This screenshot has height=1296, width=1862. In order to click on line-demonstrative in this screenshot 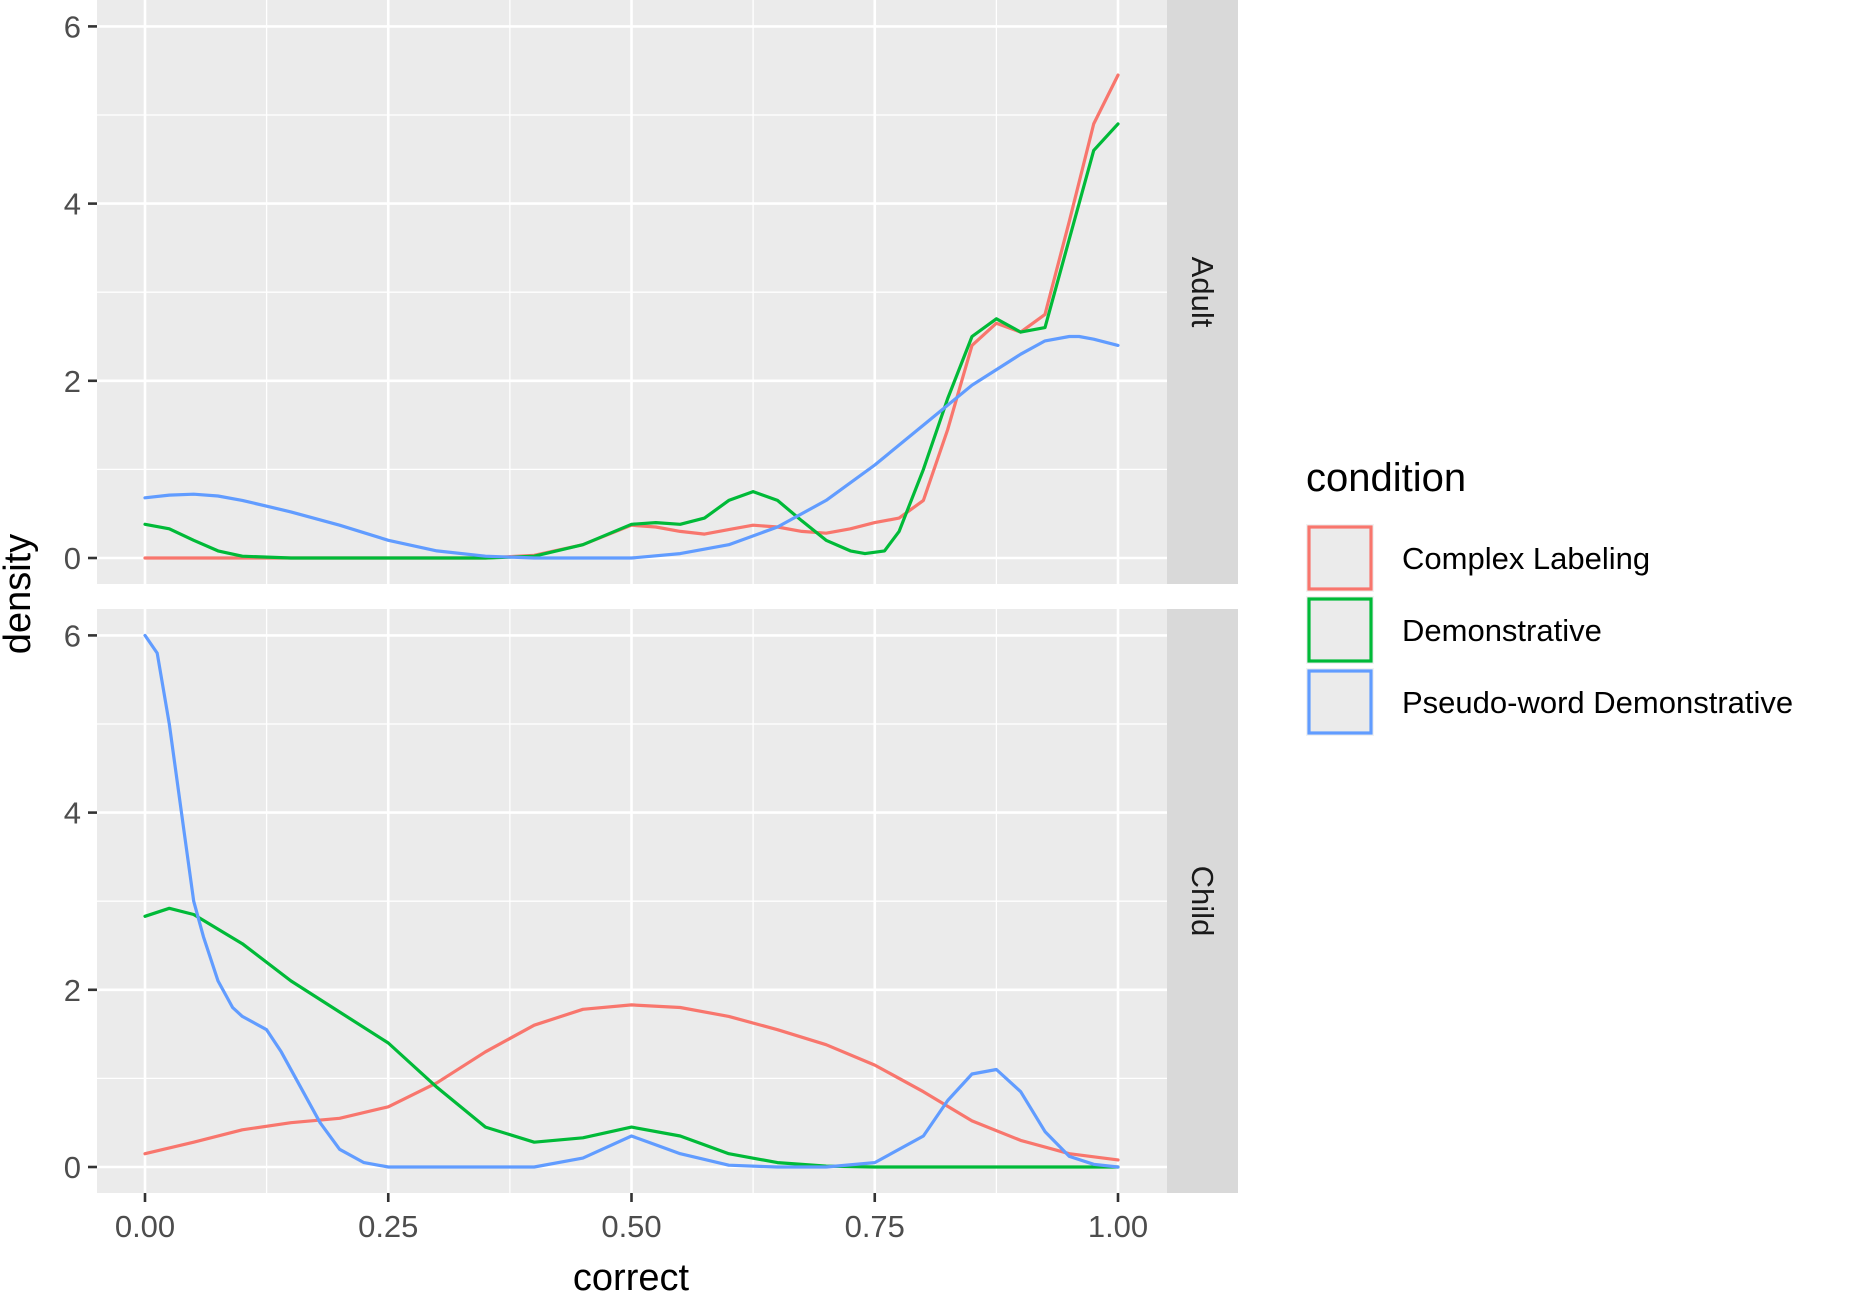, I will do `click(631, 1037)`.